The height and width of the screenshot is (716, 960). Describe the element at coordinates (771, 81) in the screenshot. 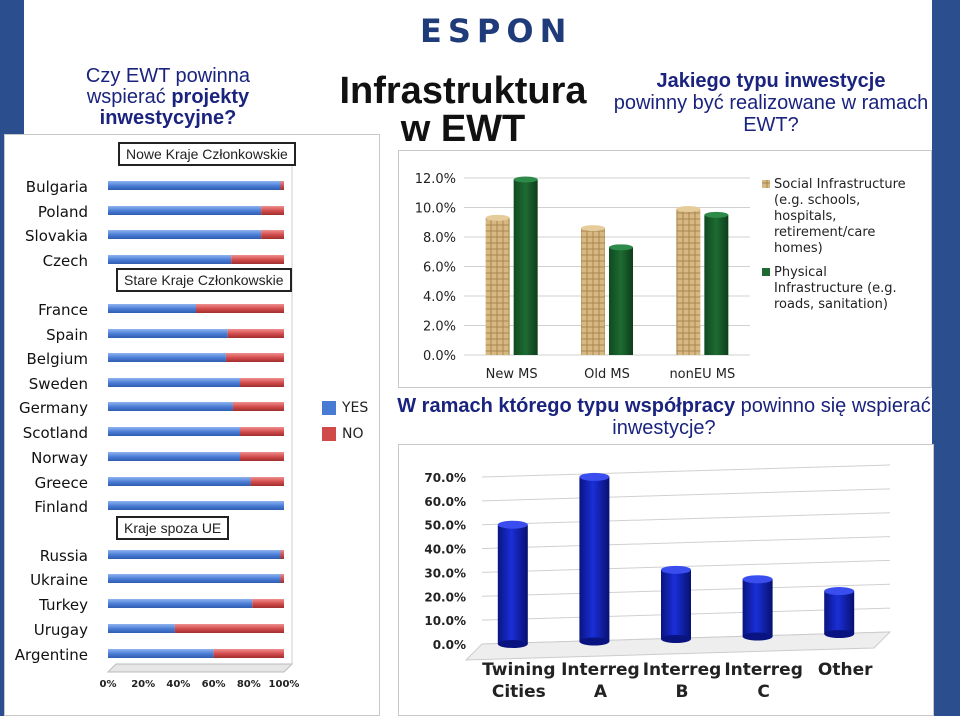

I see `right-title-bold: Jakiego typu inwestycje` at that location.